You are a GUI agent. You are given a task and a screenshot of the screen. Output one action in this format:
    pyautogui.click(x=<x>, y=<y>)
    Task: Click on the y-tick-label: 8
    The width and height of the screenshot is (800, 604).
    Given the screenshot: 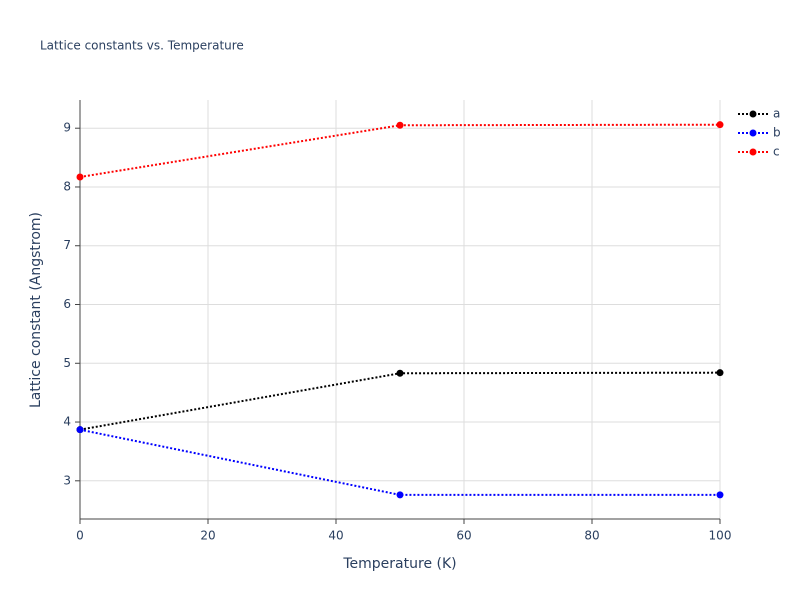 What is the action you would take?
    pyautogui.click(x=67, y=186)
    